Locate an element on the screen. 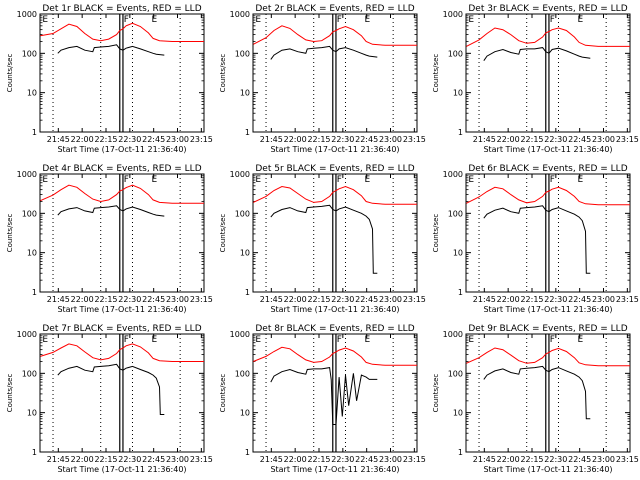  chart-title: Det 1r BLACK = Events, RED = LLD is located at coordinates (121, 9).